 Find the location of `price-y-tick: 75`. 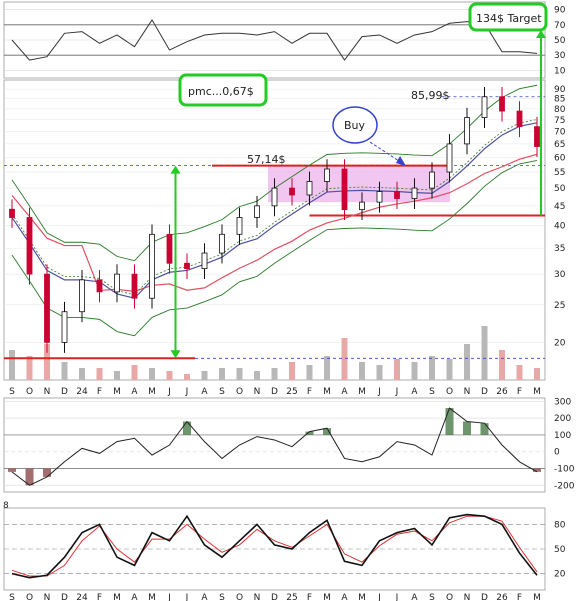

price-y-tick: 75 is located at coordinates (559, 121).